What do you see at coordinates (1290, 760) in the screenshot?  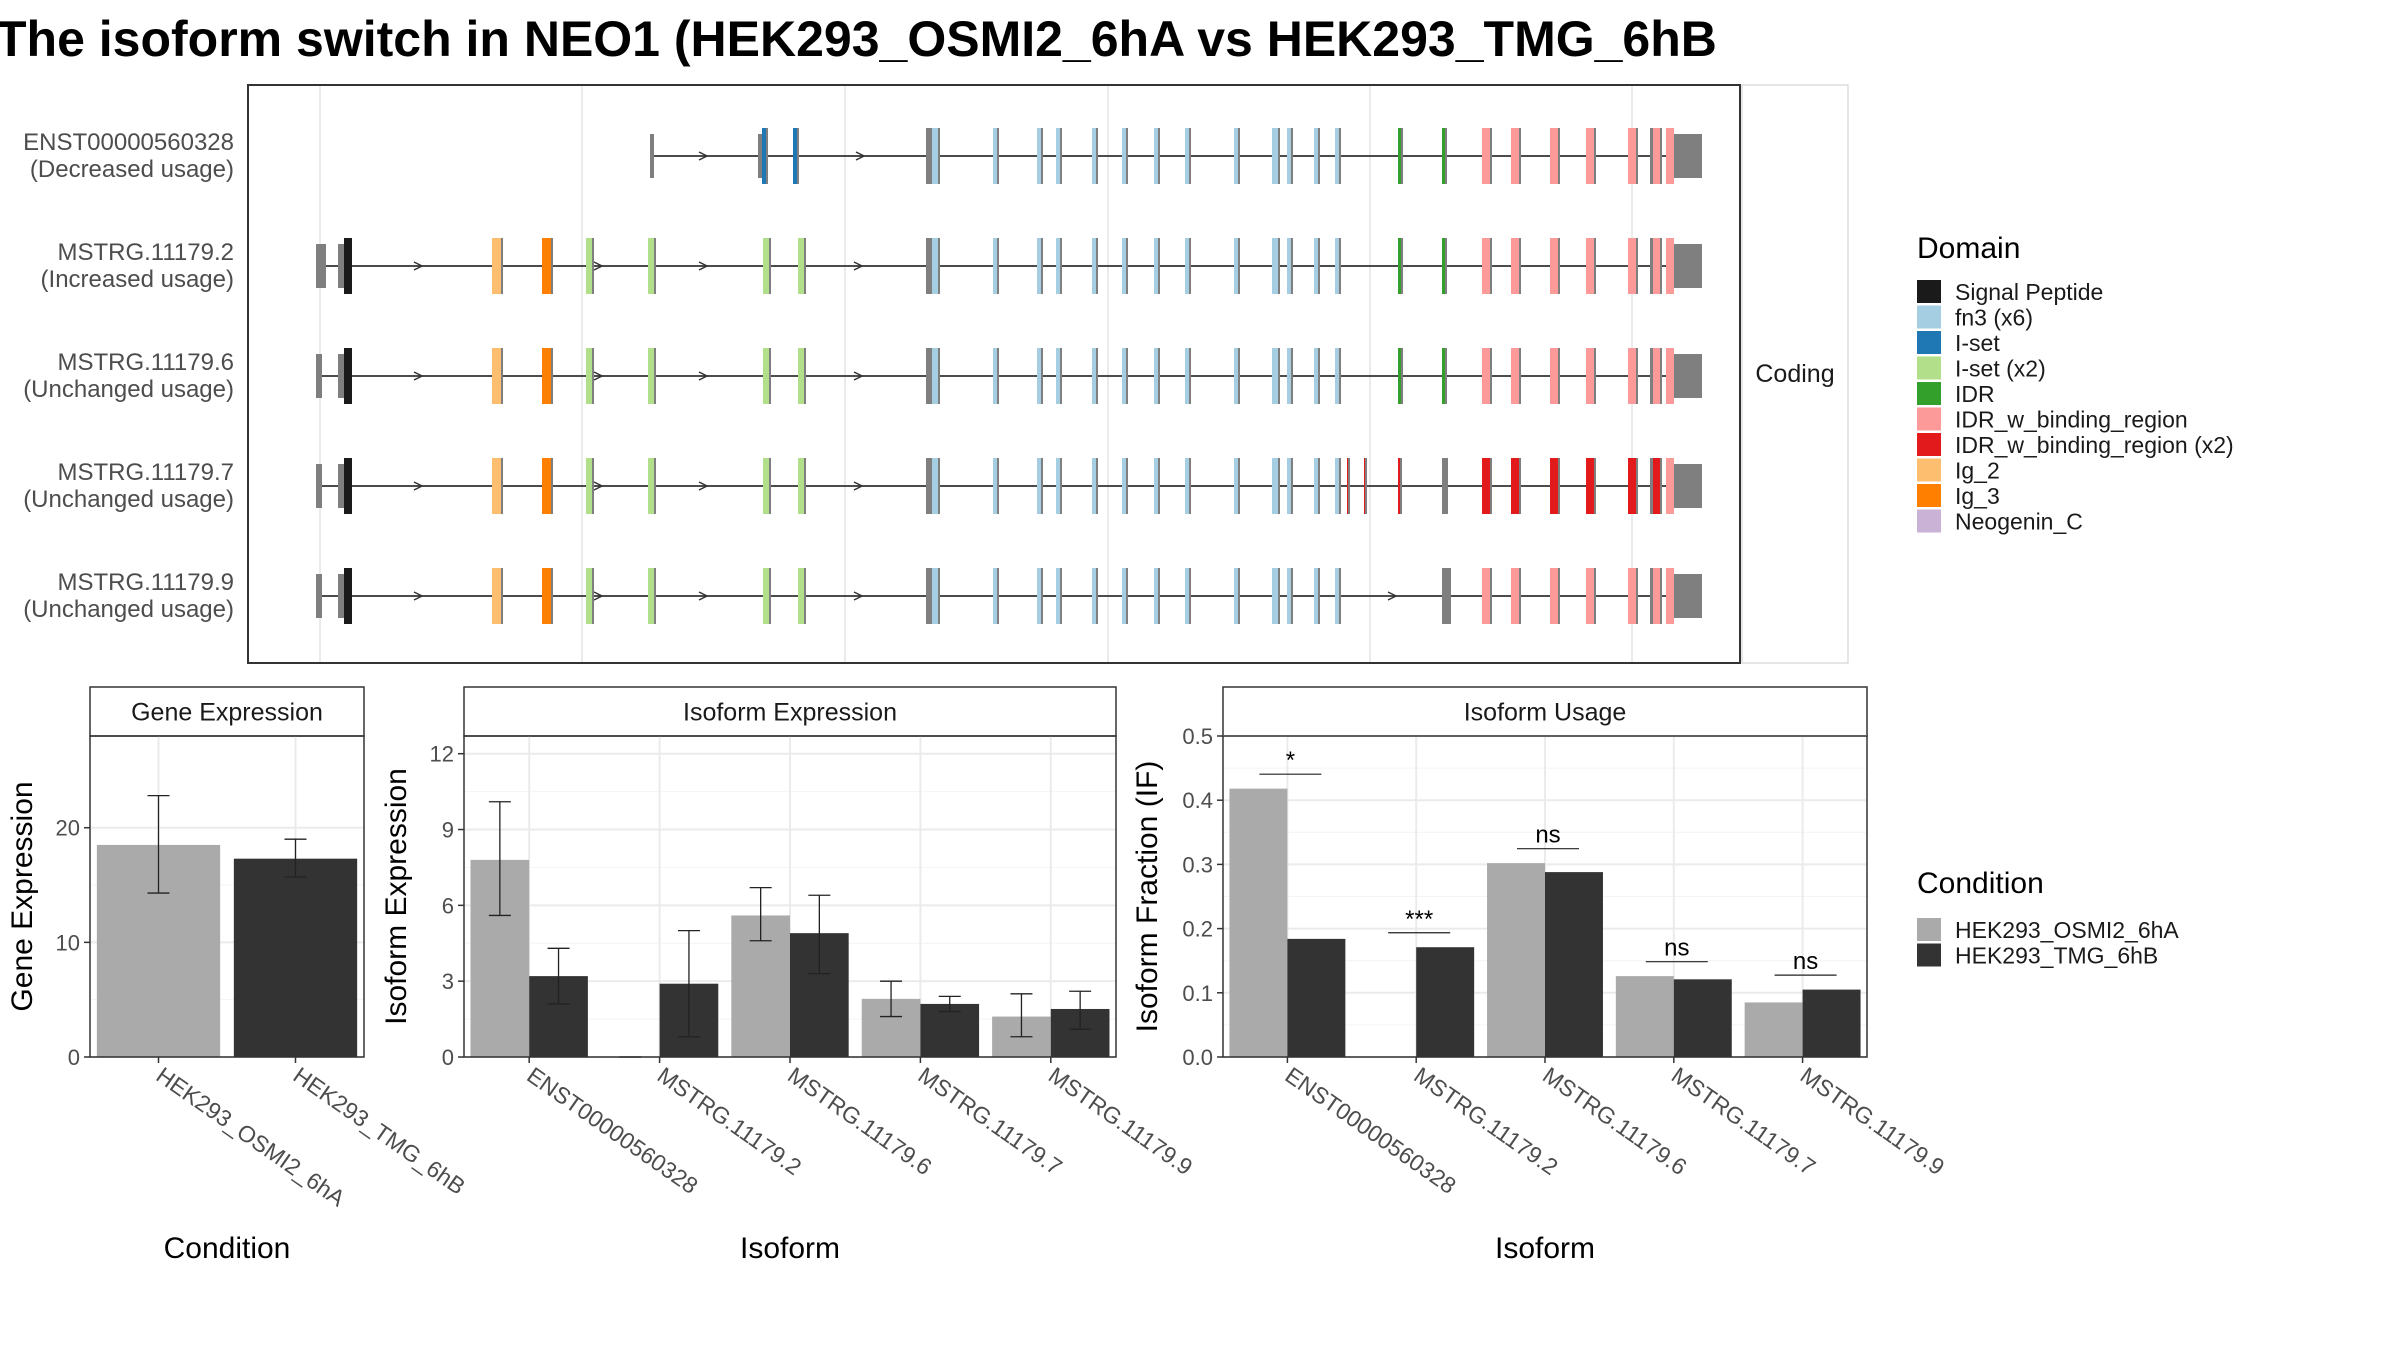 I see `significance-label: *` at bounding box center [1290, 760].